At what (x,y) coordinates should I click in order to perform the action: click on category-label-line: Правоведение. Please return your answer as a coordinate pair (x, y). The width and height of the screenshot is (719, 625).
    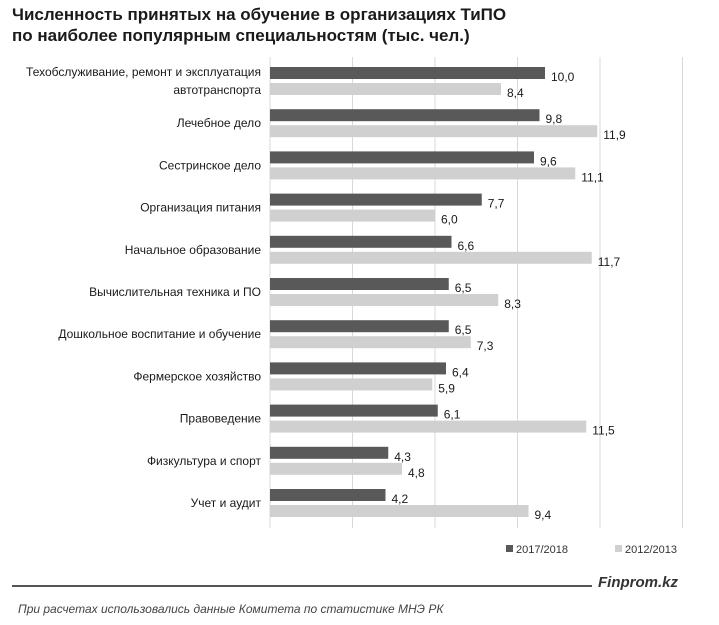
    Looking at the image, I should click on (221, 419).